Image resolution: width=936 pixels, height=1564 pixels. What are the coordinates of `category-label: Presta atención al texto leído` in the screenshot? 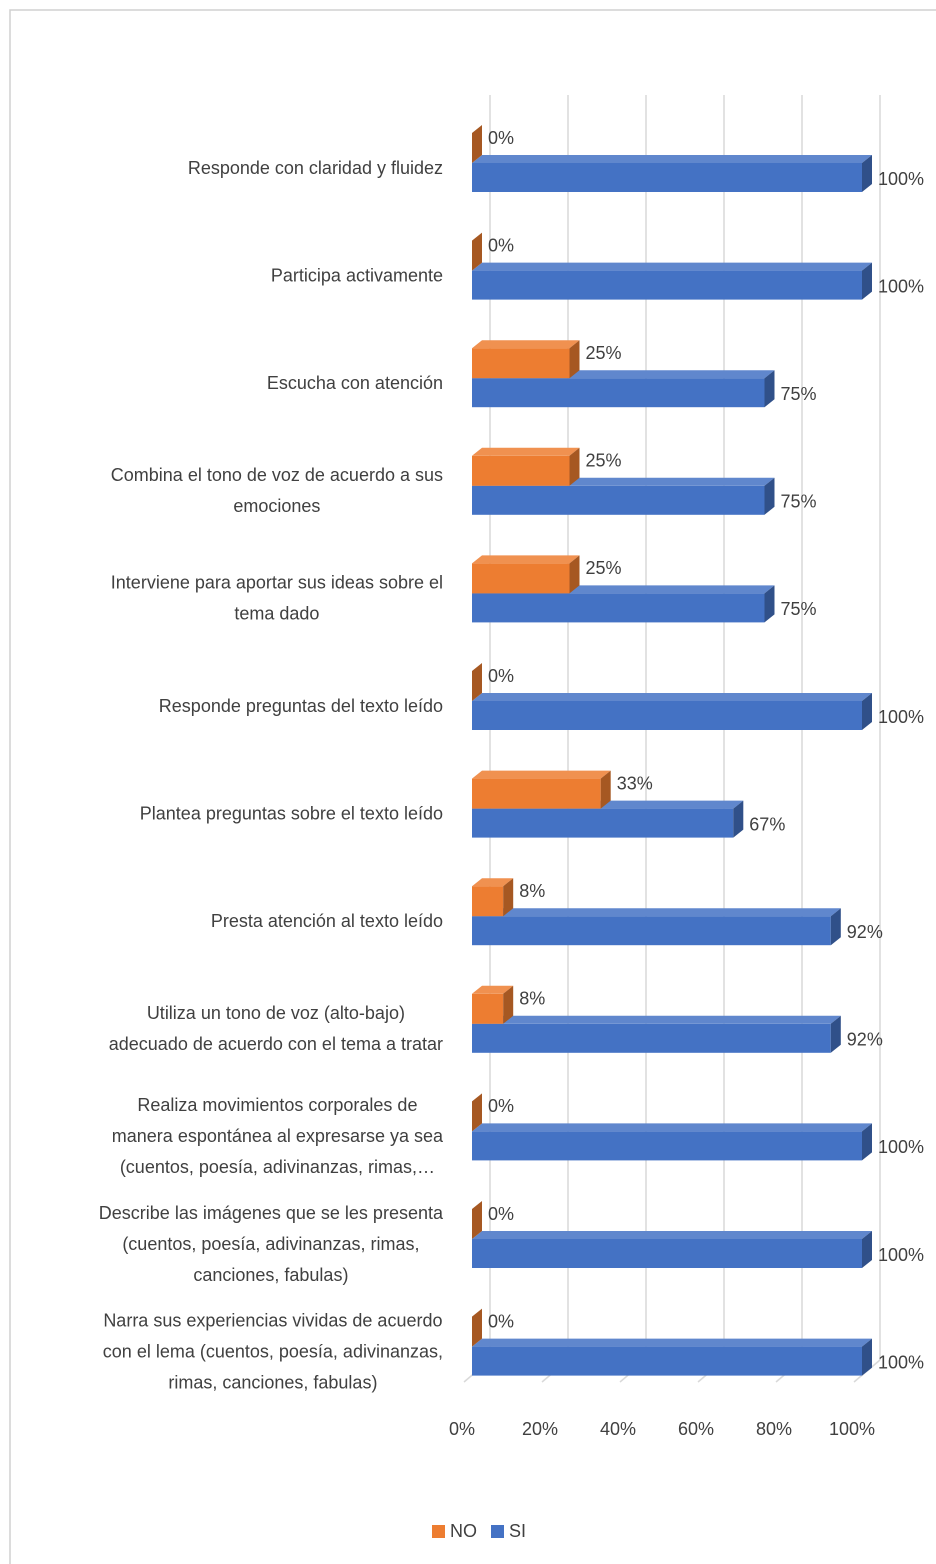 It's located at (327, 921).